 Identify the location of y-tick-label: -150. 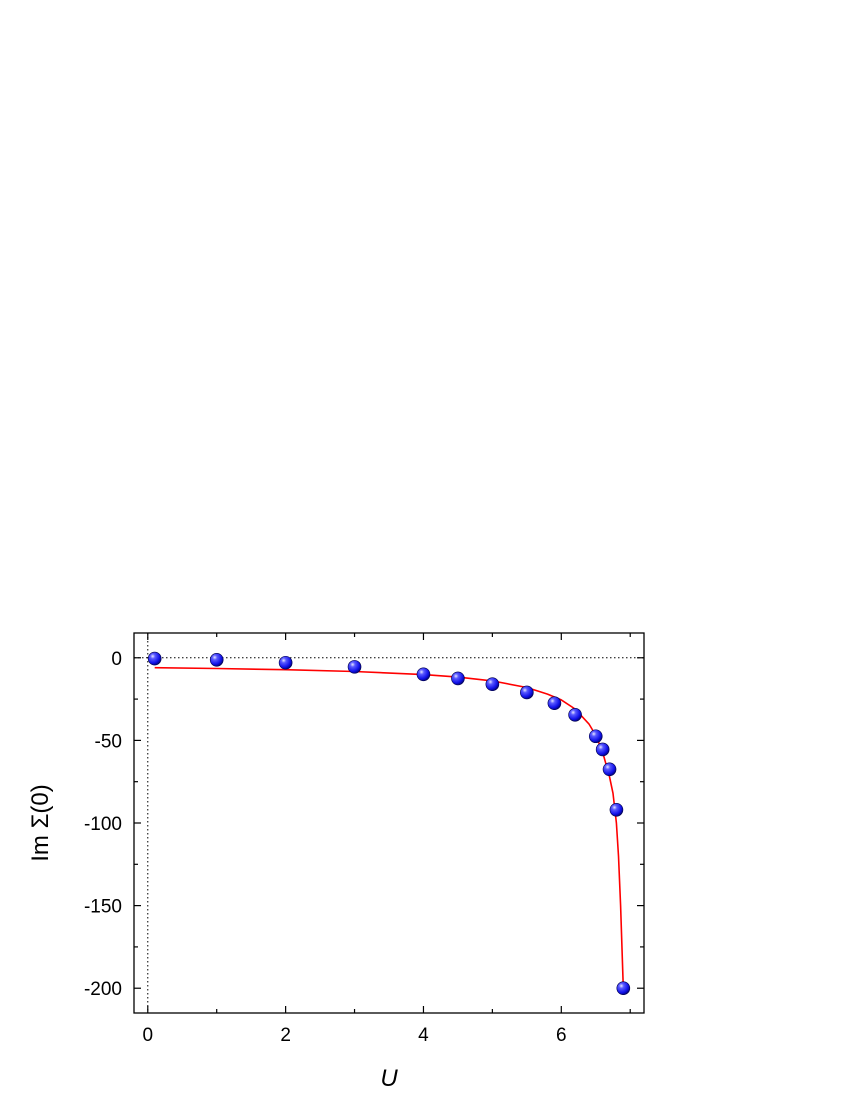
(103, 907).